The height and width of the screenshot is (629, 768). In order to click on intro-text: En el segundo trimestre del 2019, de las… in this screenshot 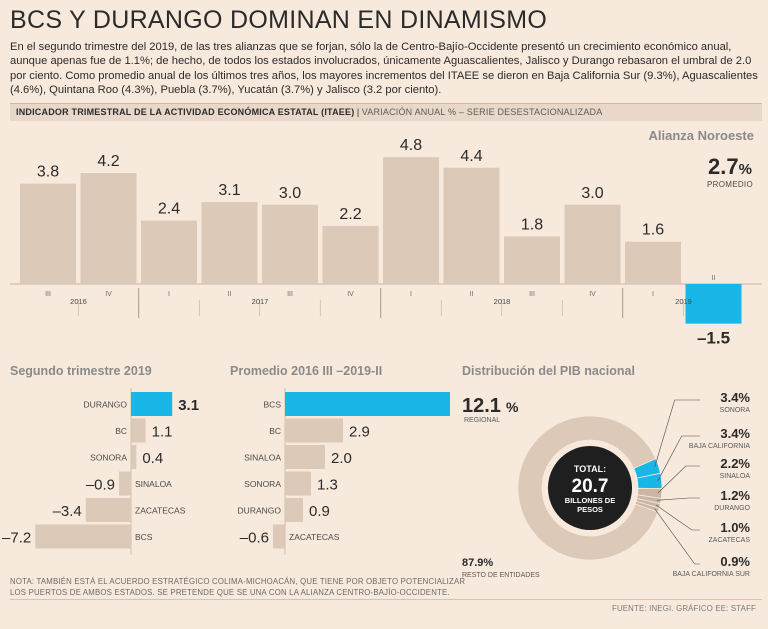, I will do `click(384, 69)`.